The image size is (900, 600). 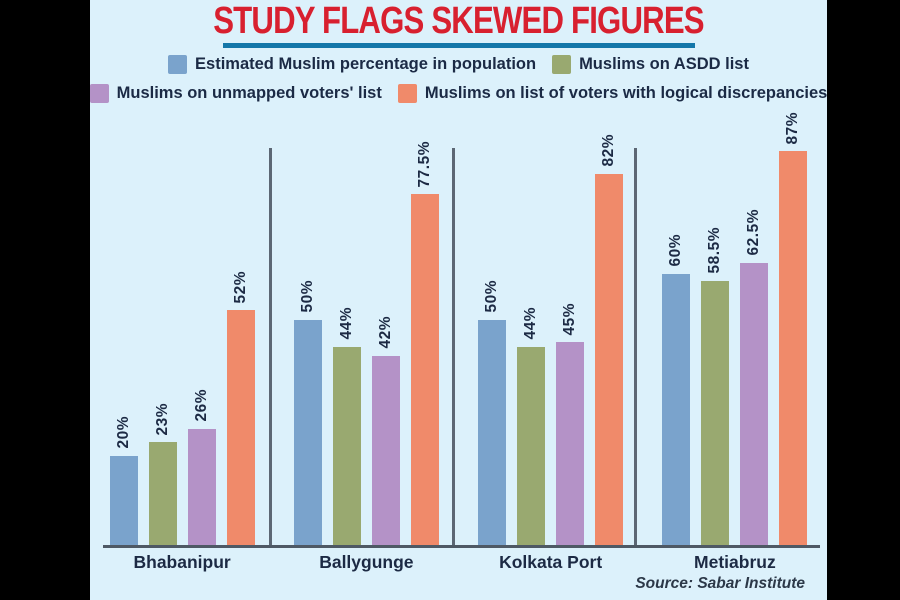 What do you see at coordinates (754, 232) in the screenshot?
I see `bar-value-label: 62.5%` at bounding box center [754, 232].